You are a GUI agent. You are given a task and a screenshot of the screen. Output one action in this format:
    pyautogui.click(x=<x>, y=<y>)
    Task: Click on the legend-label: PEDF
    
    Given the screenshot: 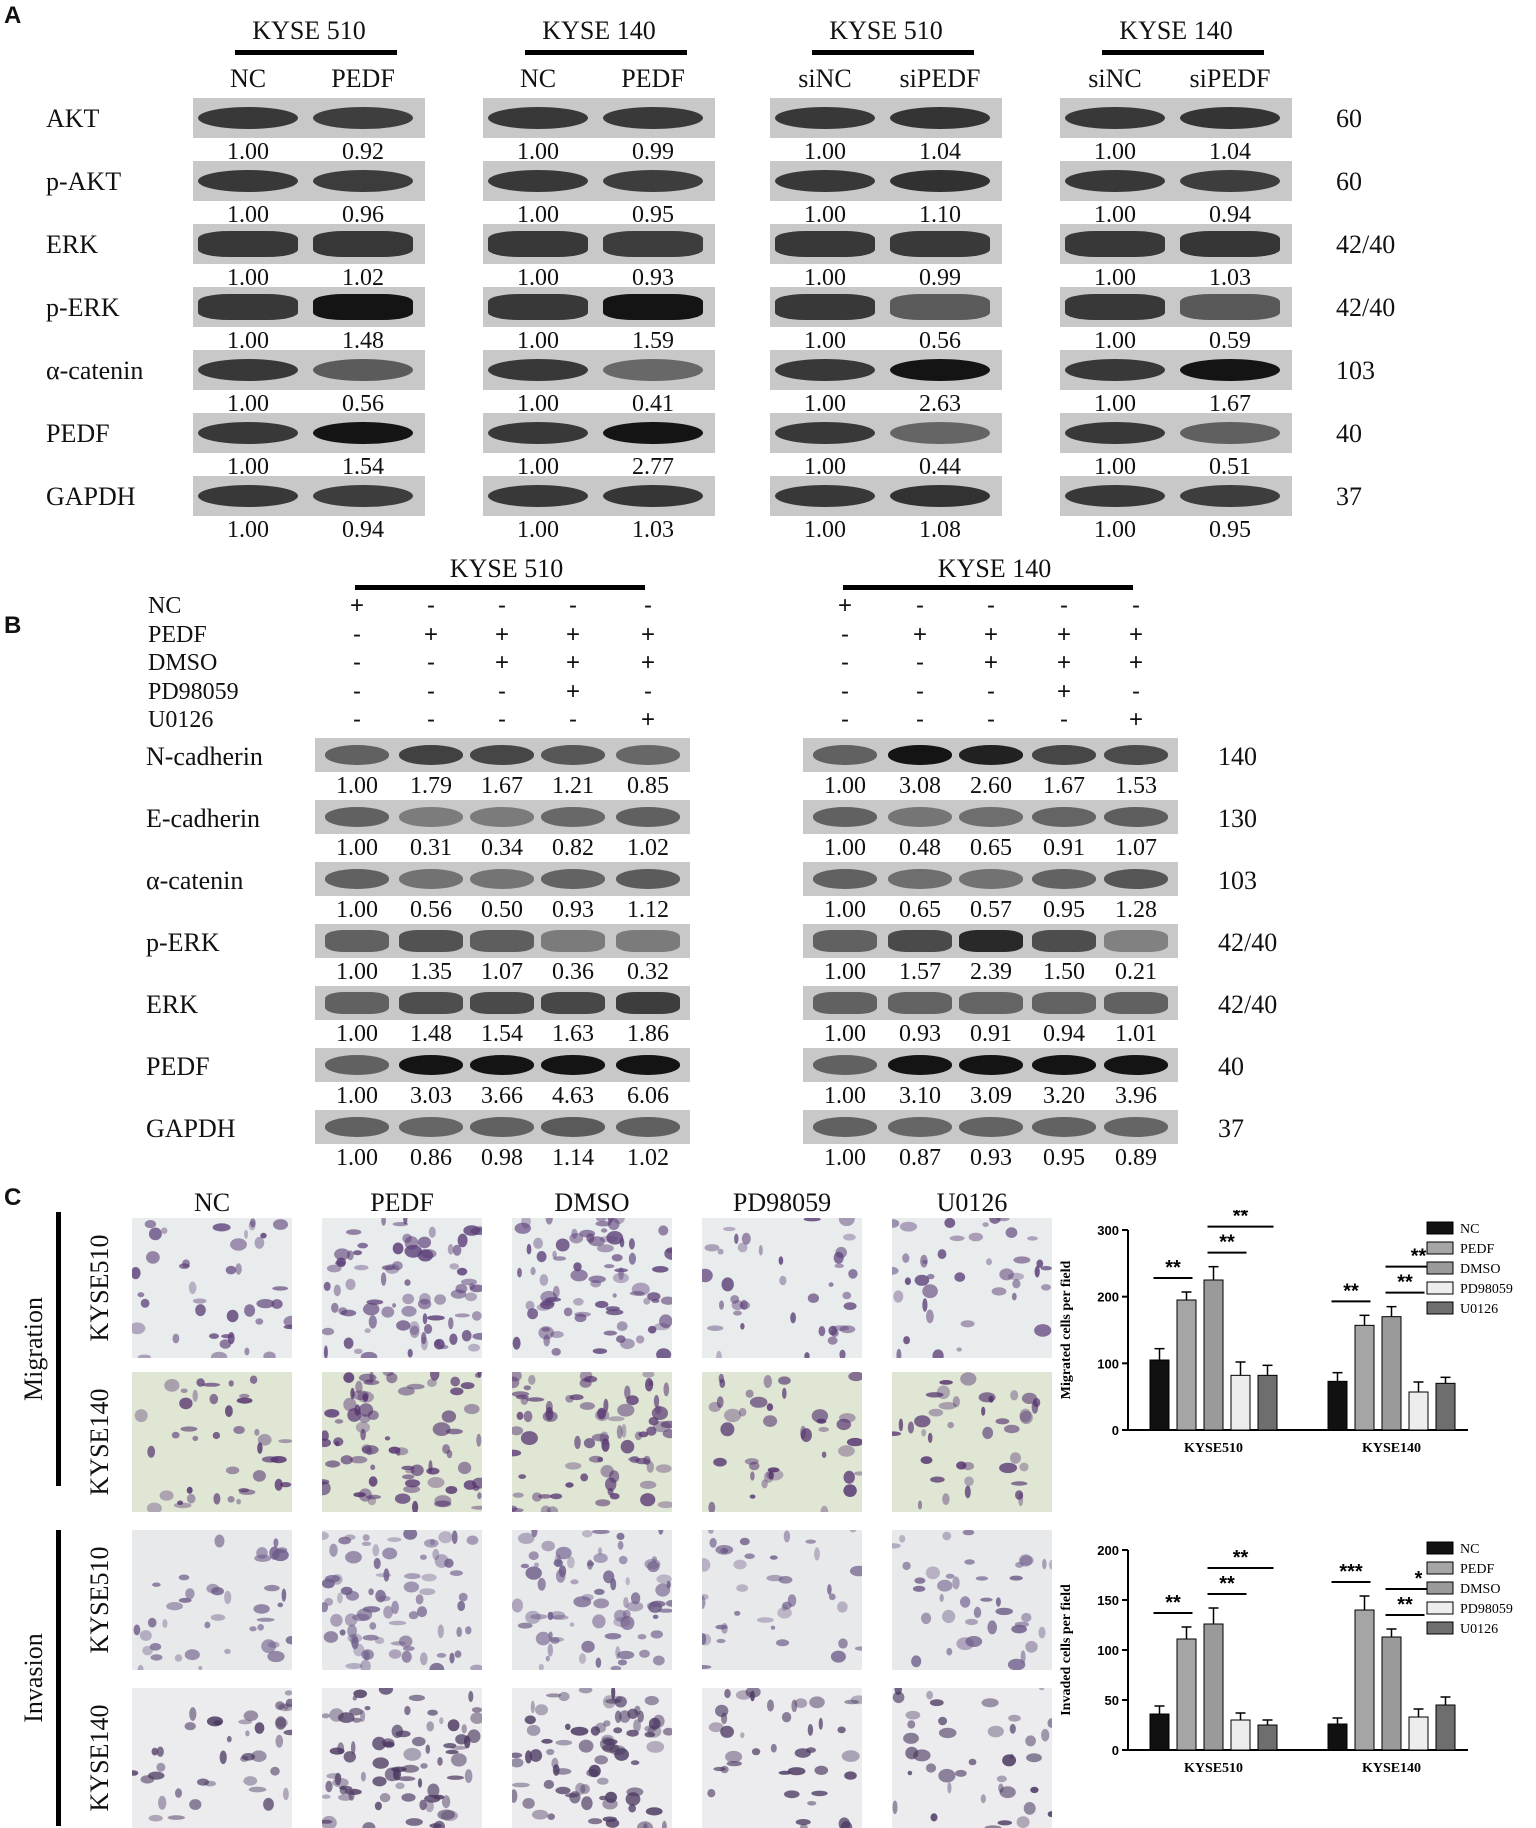 What is the action you would take?
    pyautogui.click(x=1477, y=1249)
    